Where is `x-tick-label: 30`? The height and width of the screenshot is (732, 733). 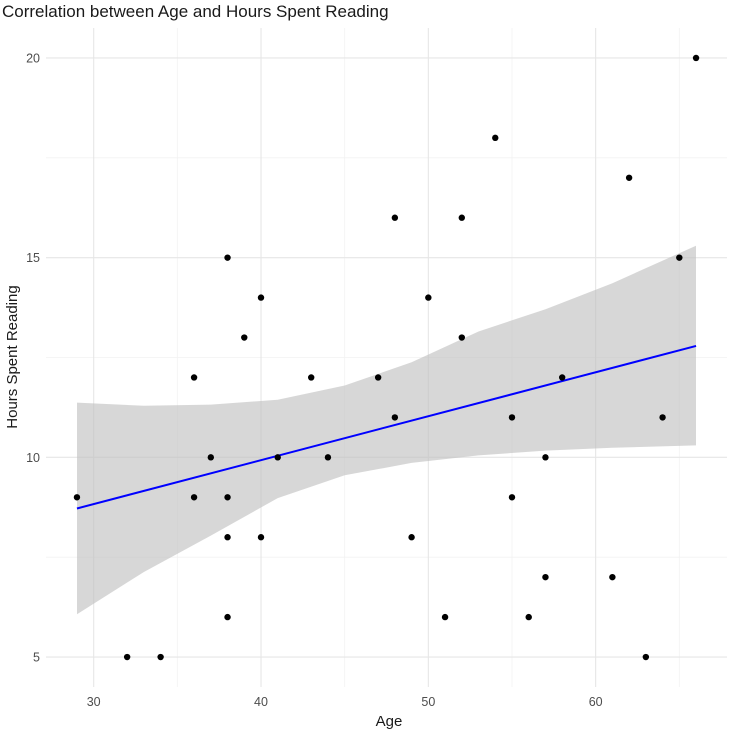
x-tick-label: 30 is located at coordinates (94, 702).